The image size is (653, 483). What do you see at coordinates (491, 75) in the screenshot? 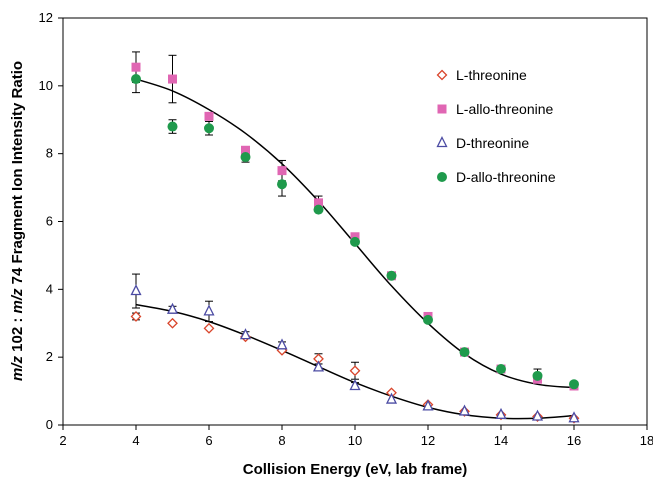
I see `legend-label: L-threonine` at bounding box center [491, 75].